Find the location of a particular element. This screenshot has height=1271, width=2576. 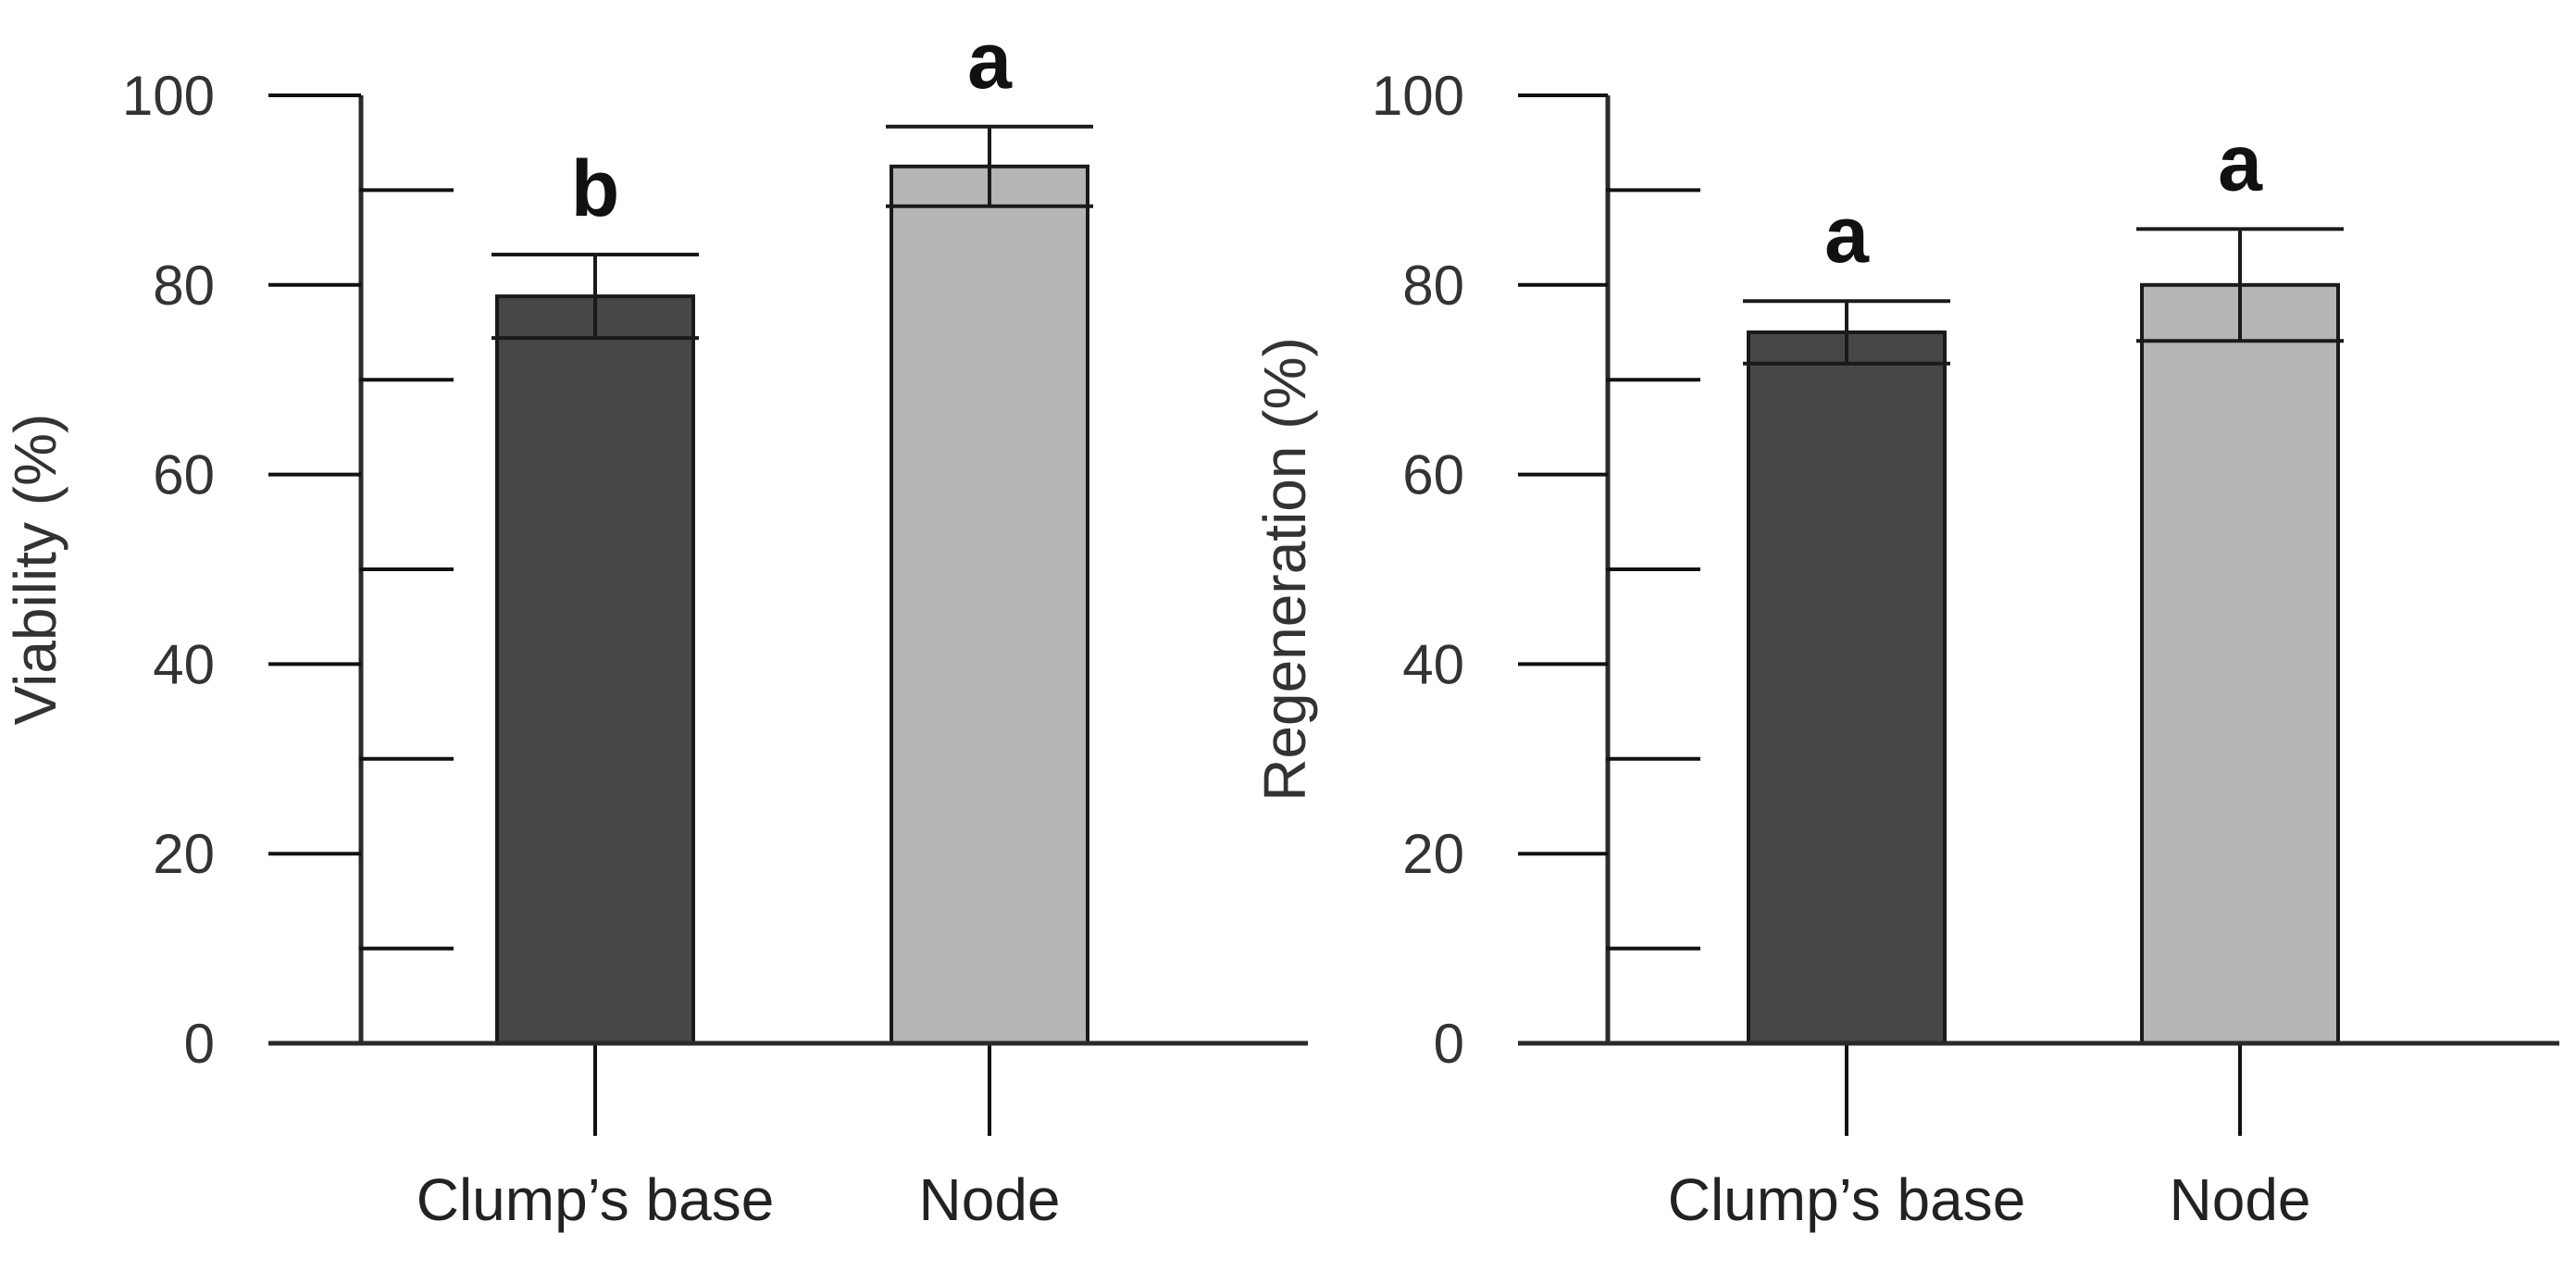

y-axis-title: Regeneration (%) is located at coordinates (1284, 570).